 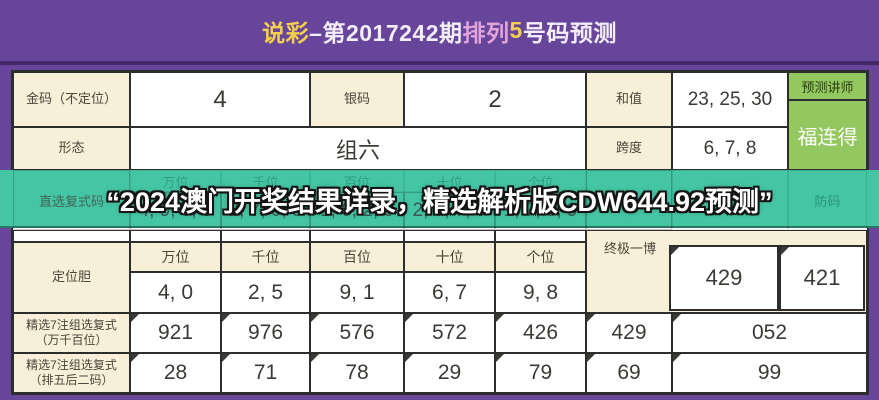 I want to click on positioned-value: 9, 1, so click(x=357, y=292).